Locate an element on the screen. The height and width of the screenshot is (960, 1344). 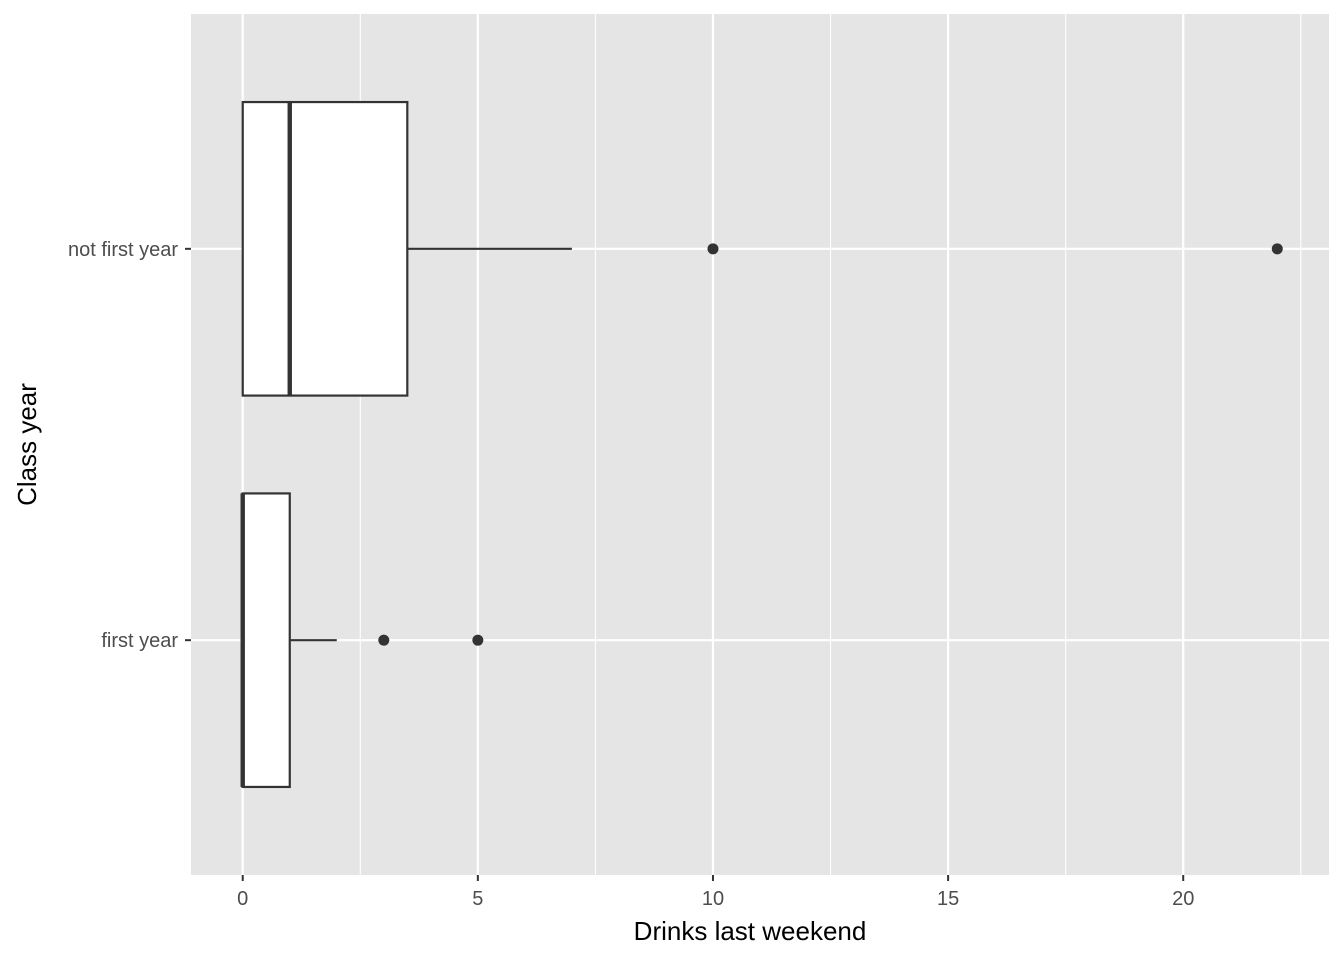
x-tick-label: 10 is located at coordinates (713, 899).